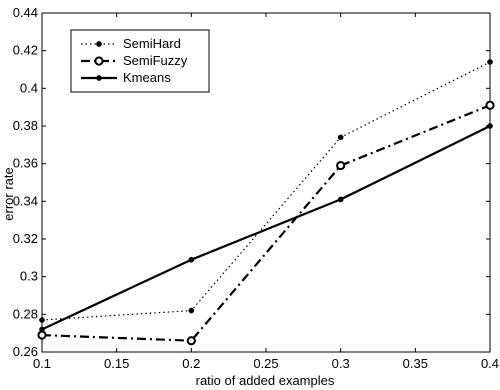  I want to click on legend-label: SemiHard, so click(152, 43).